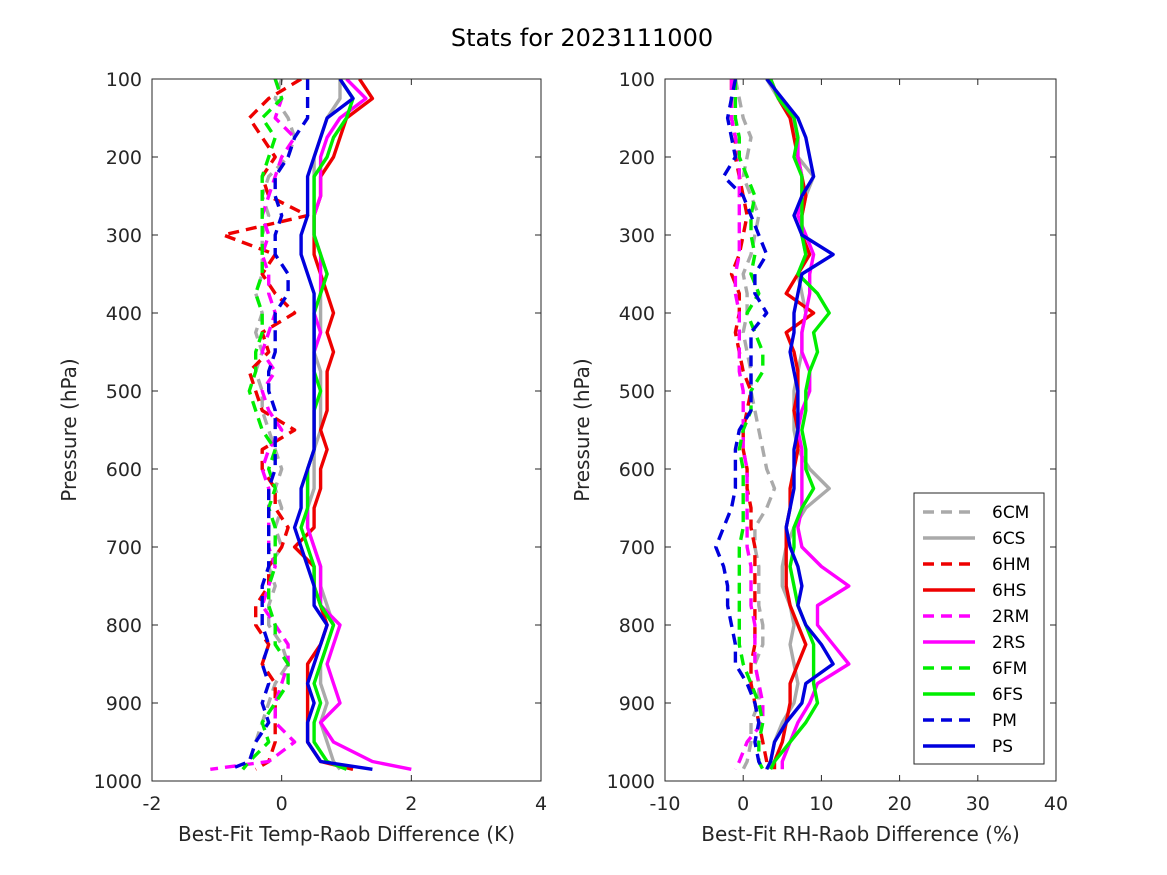  Describe the element at coordinates (1002, 747) in the screenshot. I see `legend-label-ps: PS` at that location.